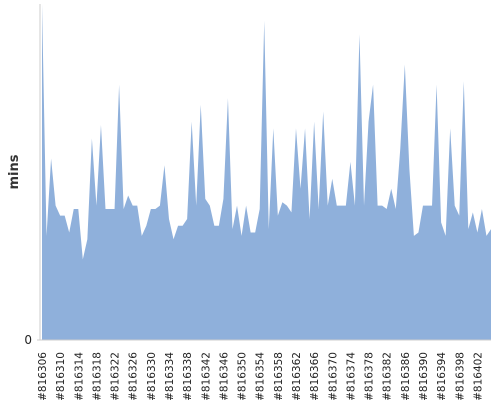 This screenshot has width=500, height=400. What do you see at coordinates (478, 376) in the screenshot?
I see `x-tick-label: #816402` at bounding box center [478, 376].